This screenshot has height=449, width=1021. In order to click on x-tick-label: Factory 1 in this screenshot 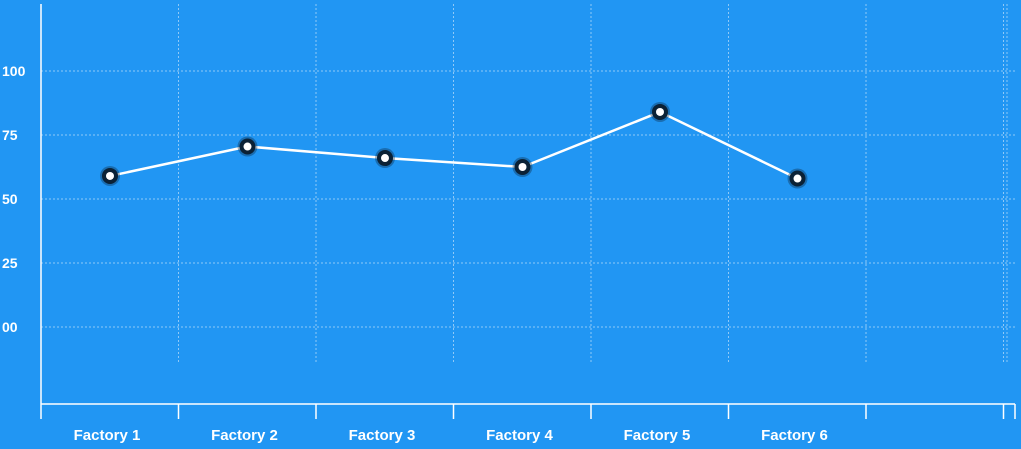, I will do `click(107, 435)`.